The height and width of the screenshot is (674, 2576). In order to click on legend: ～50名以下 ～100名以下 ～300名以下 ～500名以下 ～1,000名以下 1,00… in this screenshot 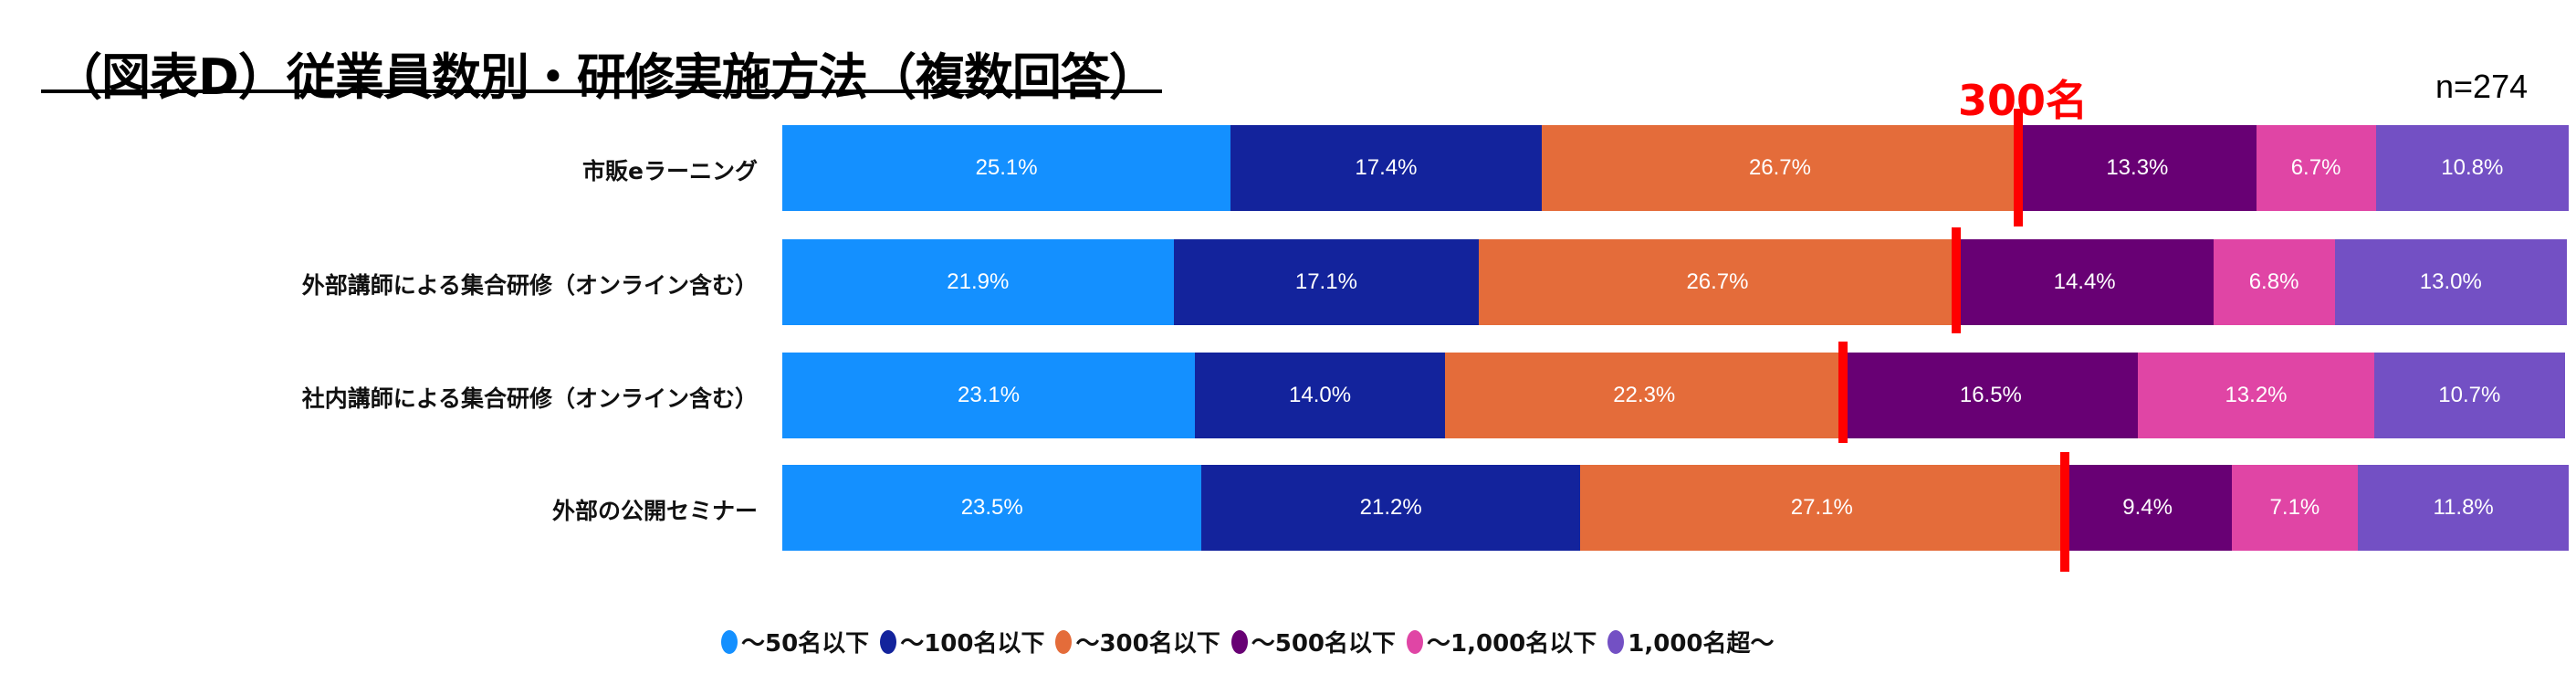, I will do `click(1253, 641)`.